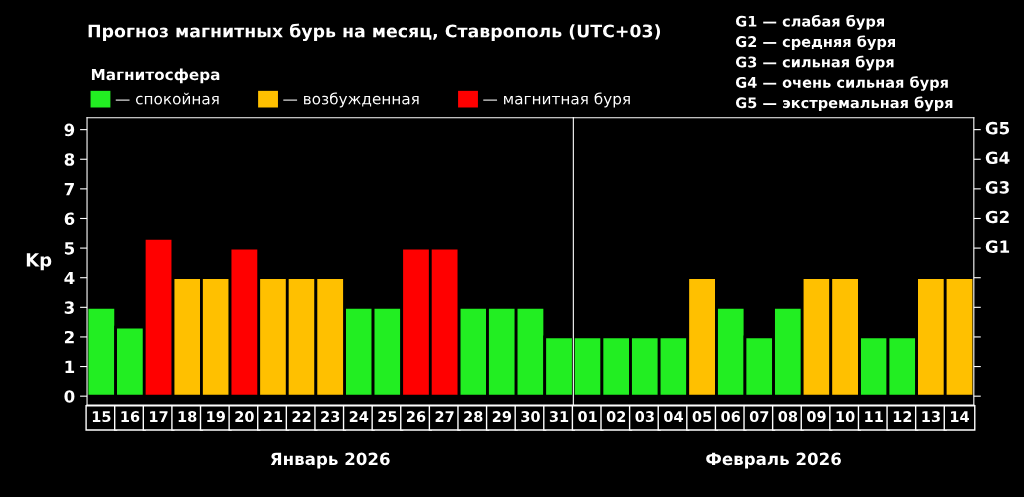  Describe the element at coordinates (473, 417) in the screenshot. I see `x-tick-label: 28` at that location.